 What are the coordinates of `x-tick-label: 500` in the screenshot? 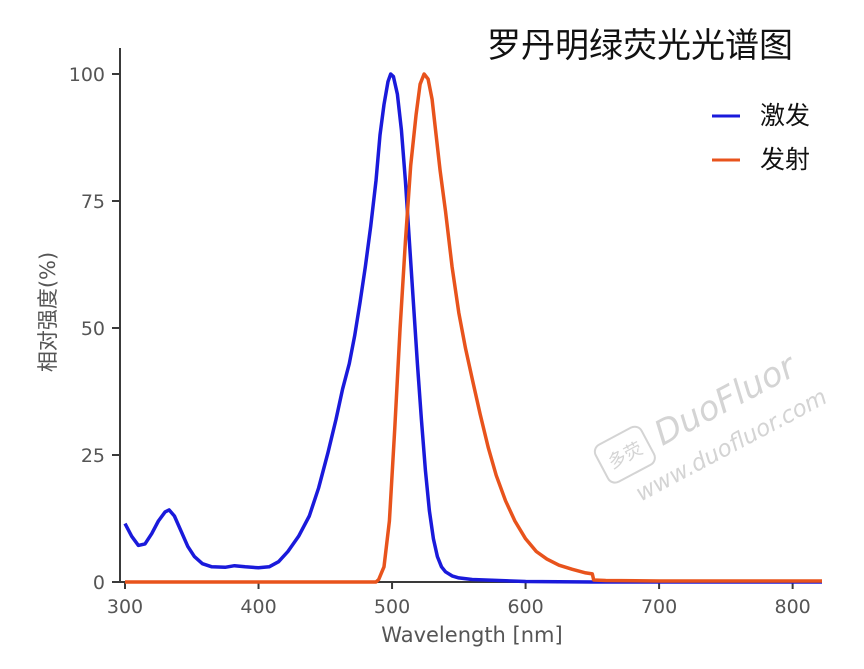 It's located at (392, 607).